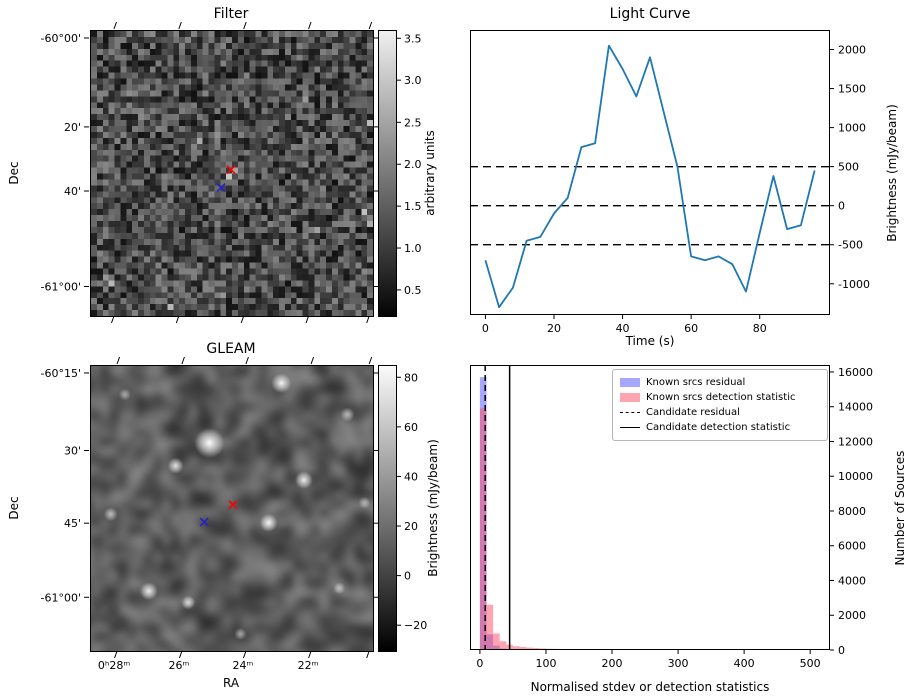 This screenshot has height=699, width=916. Describe the element at coordinates (411, 526) in the screenshot. I see `colorbar-tick-label: 20` at that location.